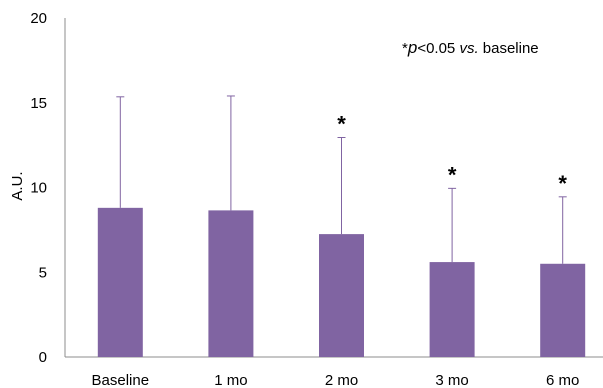 The height and width of the screenshot is (388, 603). Describe the element at coordinates (341, 295) in the screenshot. I see `bar-2-mo` at that location.